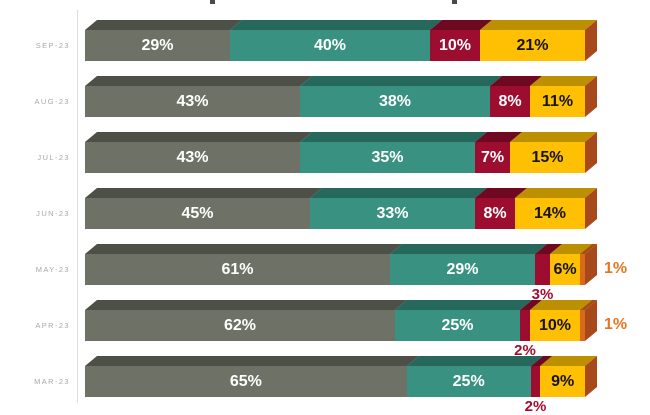 This screenshot has width=650, height=415. I want to click on segment-value-label: 35%, so click(387, 157).